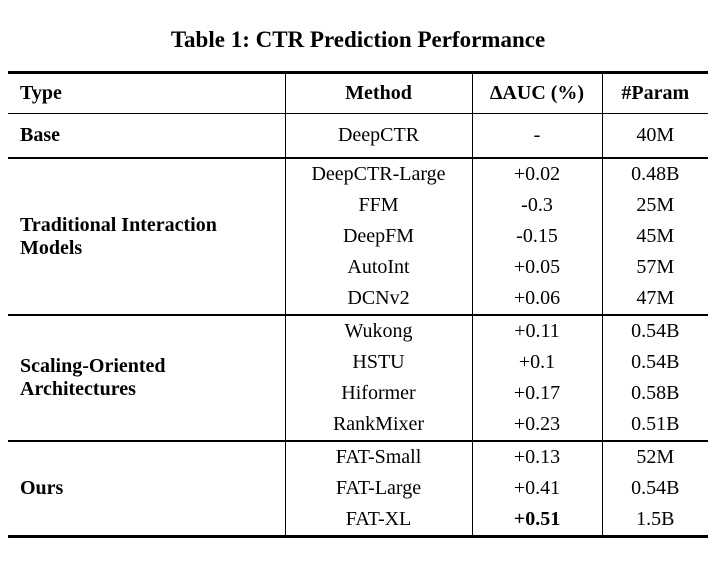  Describe the element at coordinates (378, 520) in the screenshot. I see `method-cell: FAT-XL` at that location.